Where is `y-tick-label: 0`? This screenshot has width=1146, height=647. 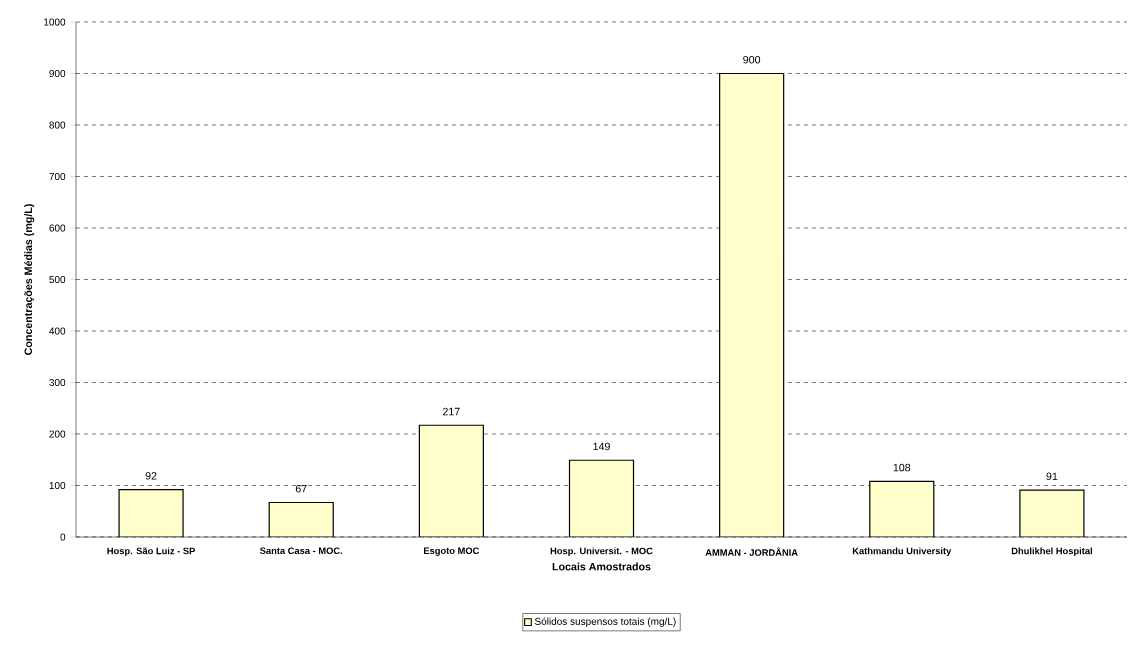 y-tick-label: 0 is located at coordinates (63, 537).